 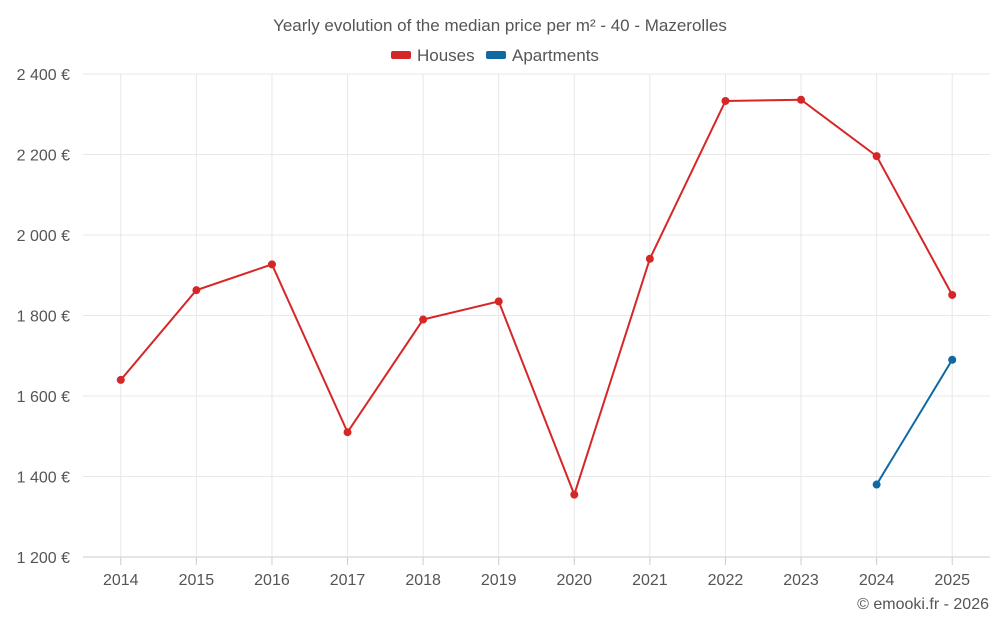 I want to click on series-line-apartments, so click(x=914, y=422).